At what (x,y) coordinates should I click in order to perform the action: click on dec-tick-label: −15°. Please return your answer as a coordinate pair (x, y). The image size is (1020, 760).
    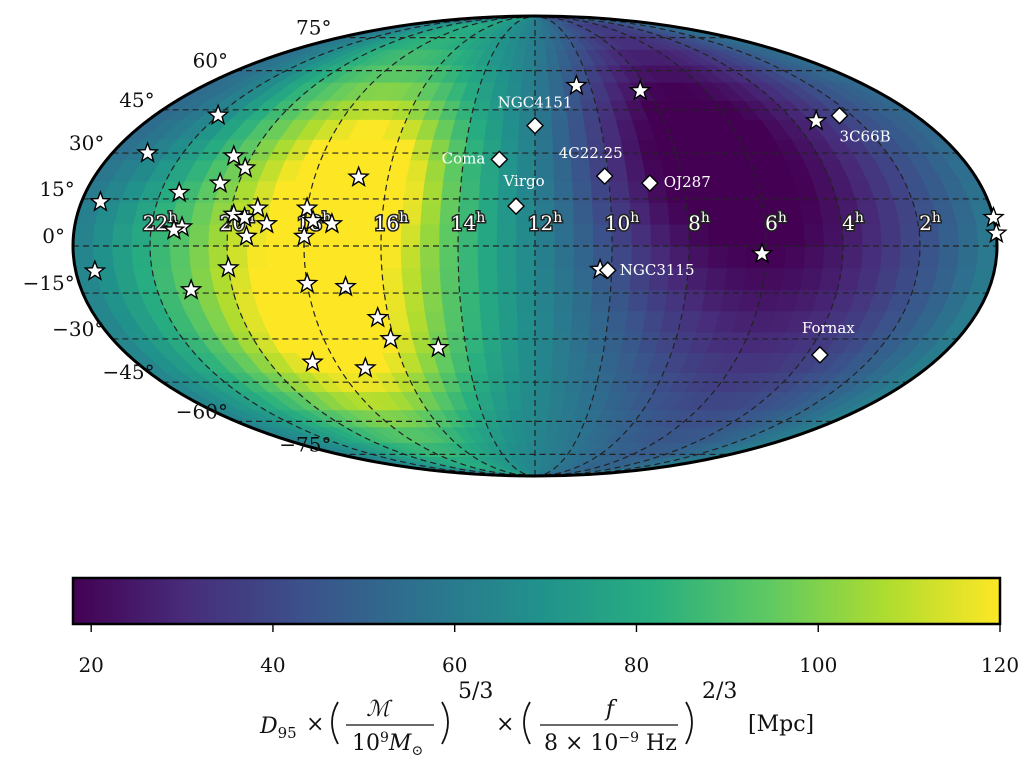
    Looking at the image, I should click on (49, 283).